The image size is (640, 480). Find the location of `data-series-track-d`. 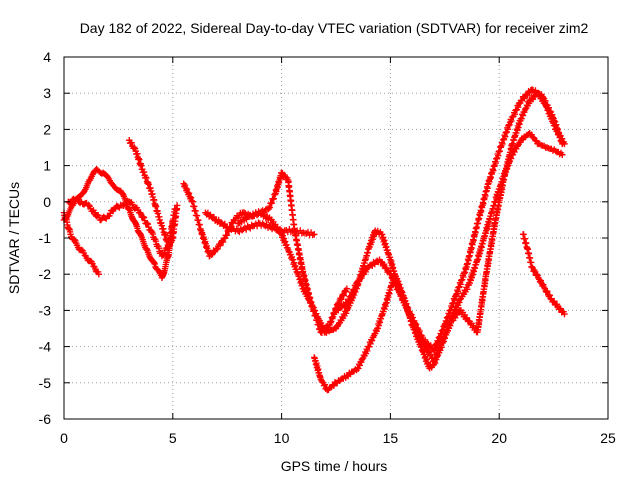

data-series-track-d is located at coordinates (152, 193).